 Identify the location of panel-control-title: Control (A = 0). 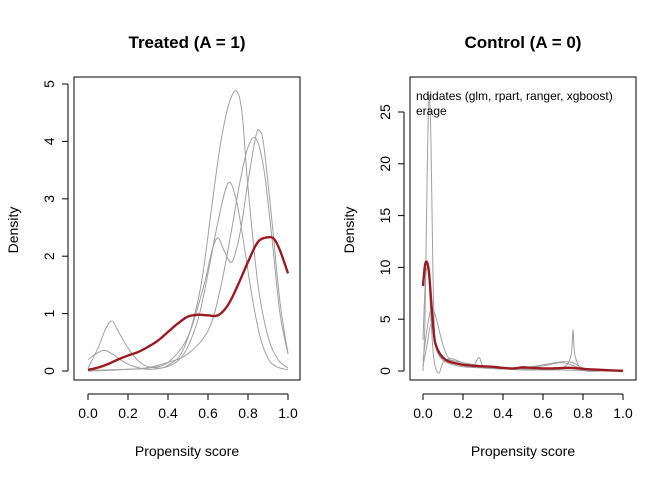
(523, 42).